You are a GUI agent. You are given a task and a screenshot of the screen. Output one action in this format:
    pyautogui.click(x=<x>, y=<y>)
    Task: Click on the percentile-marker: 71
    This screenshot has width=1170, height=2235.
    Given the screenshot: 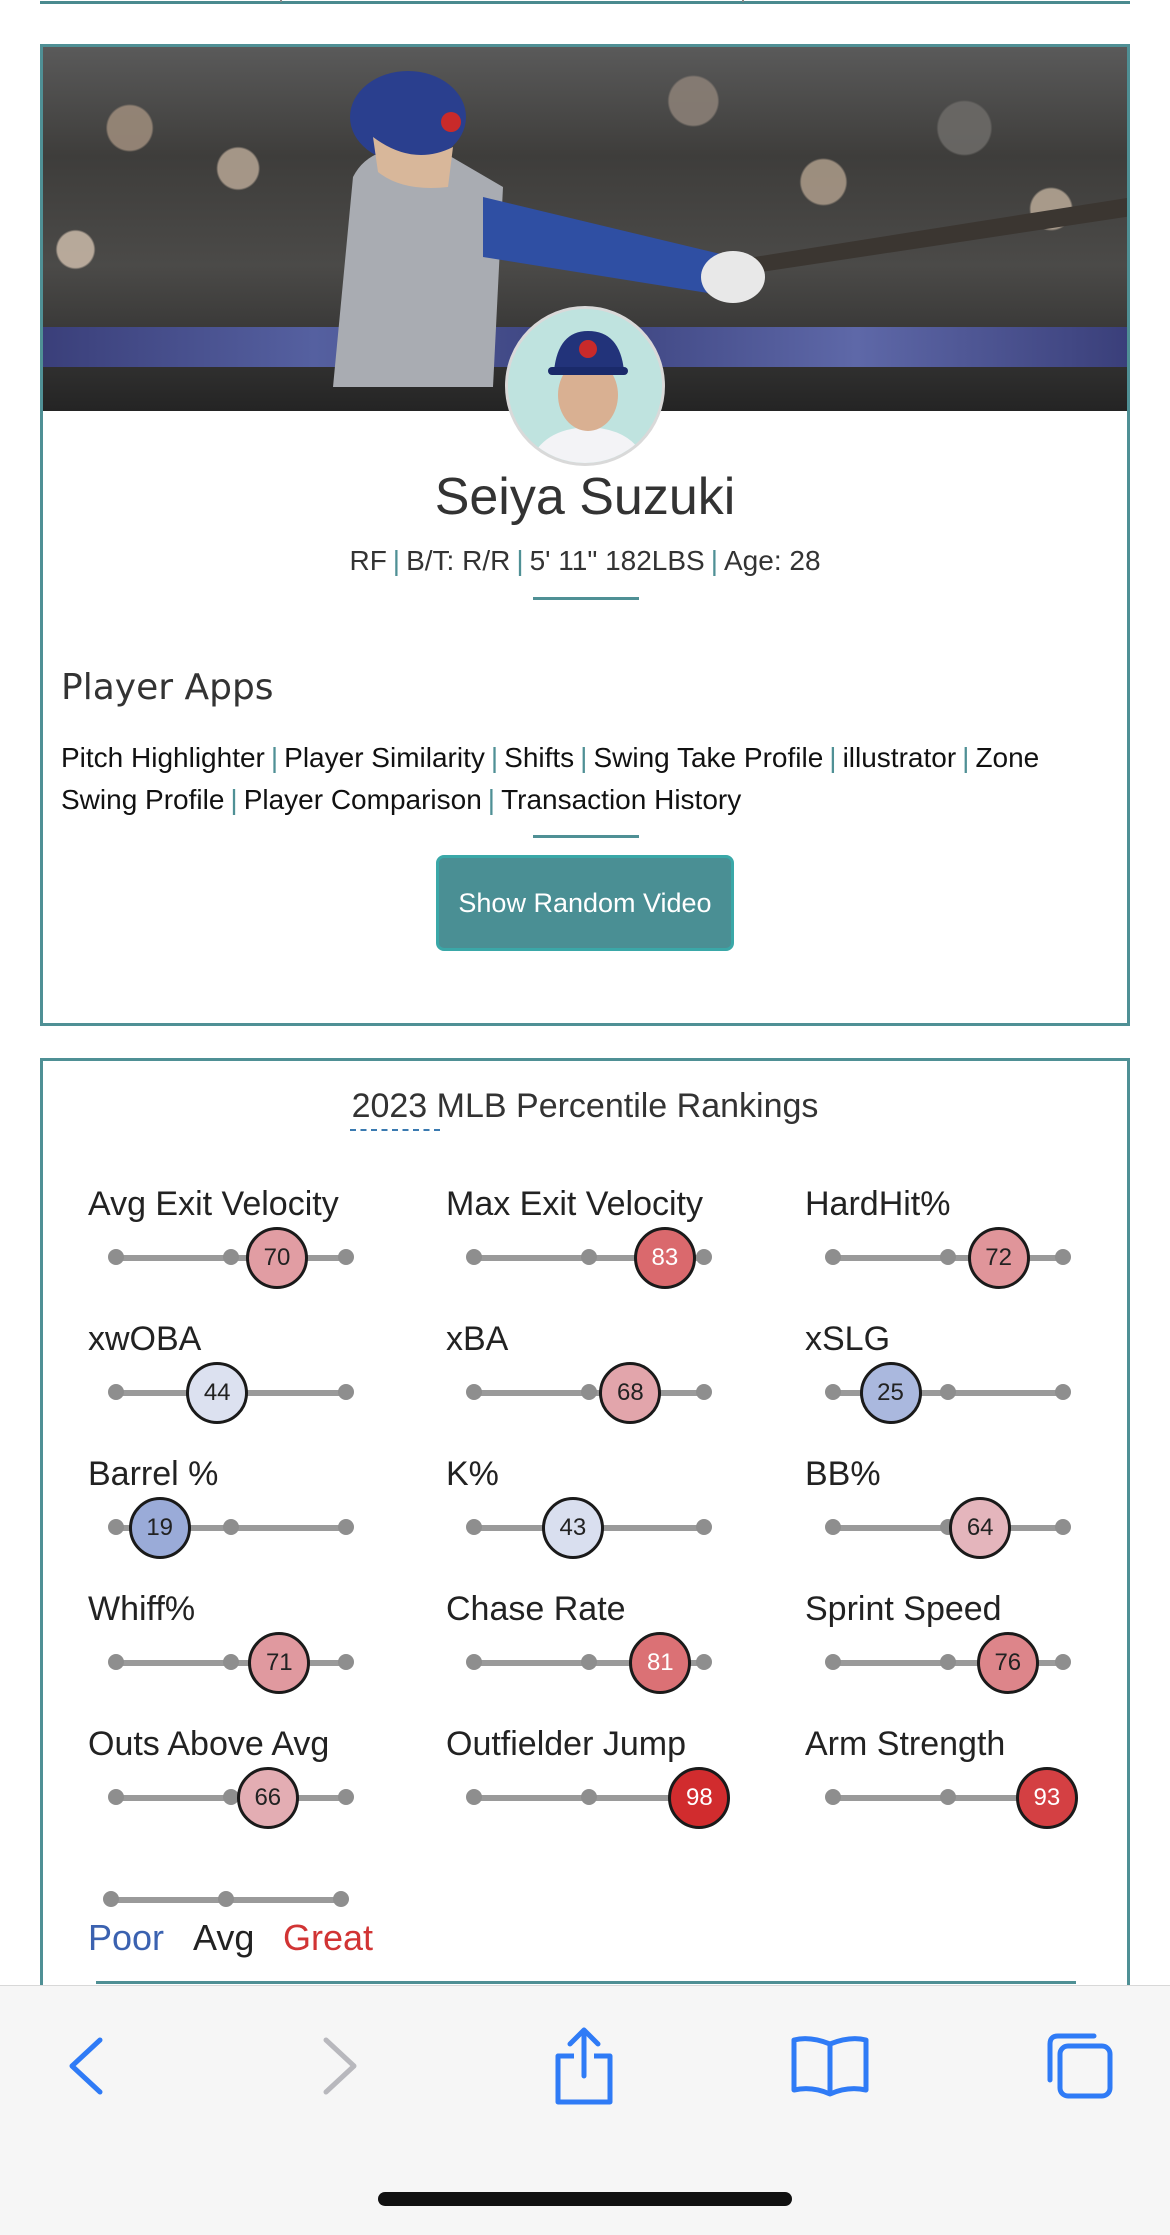 What is the action you would take?
    pyautogui.click(x=279, y=1663)
    